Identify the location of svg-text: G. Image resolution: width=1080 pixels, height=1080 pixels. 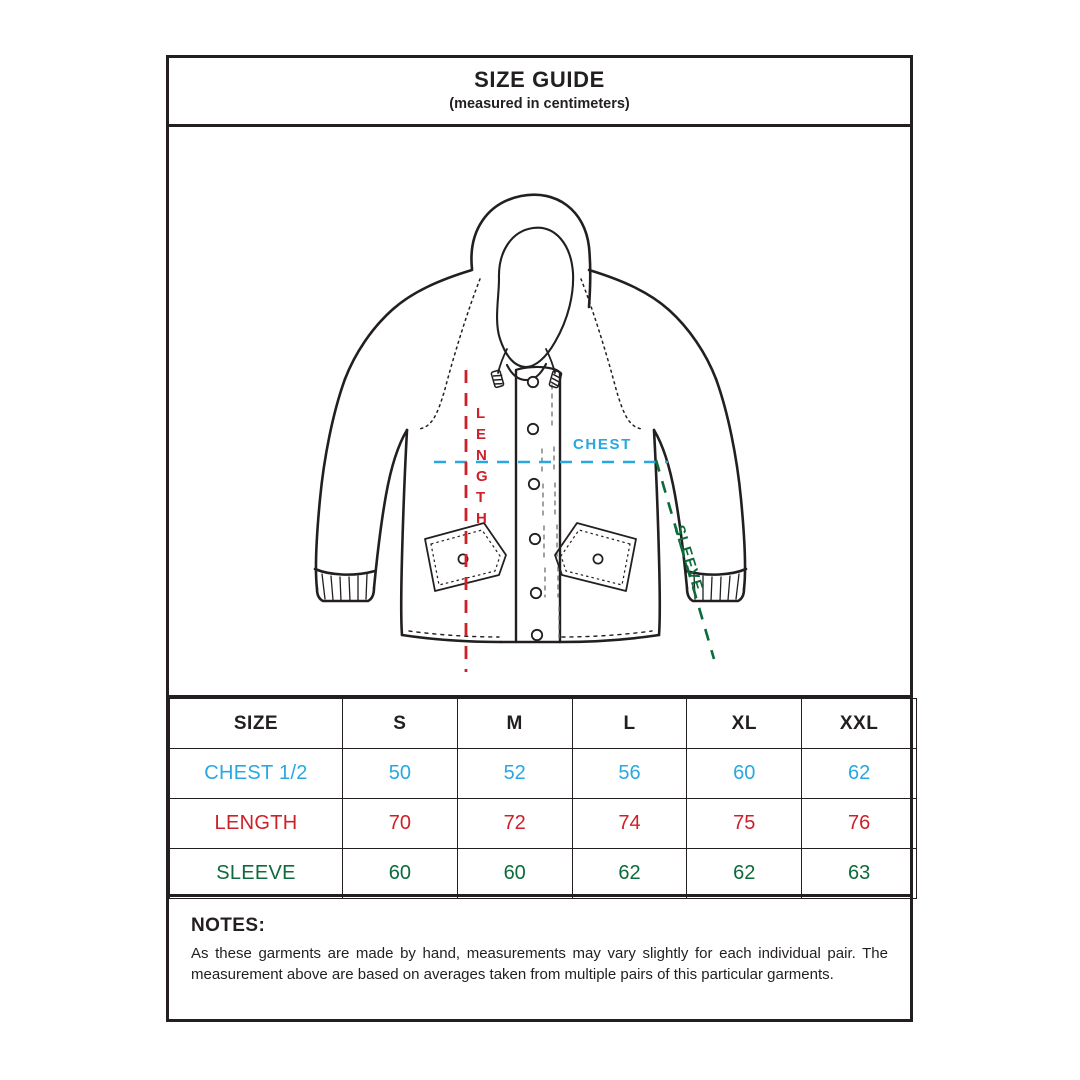
(482, 476).